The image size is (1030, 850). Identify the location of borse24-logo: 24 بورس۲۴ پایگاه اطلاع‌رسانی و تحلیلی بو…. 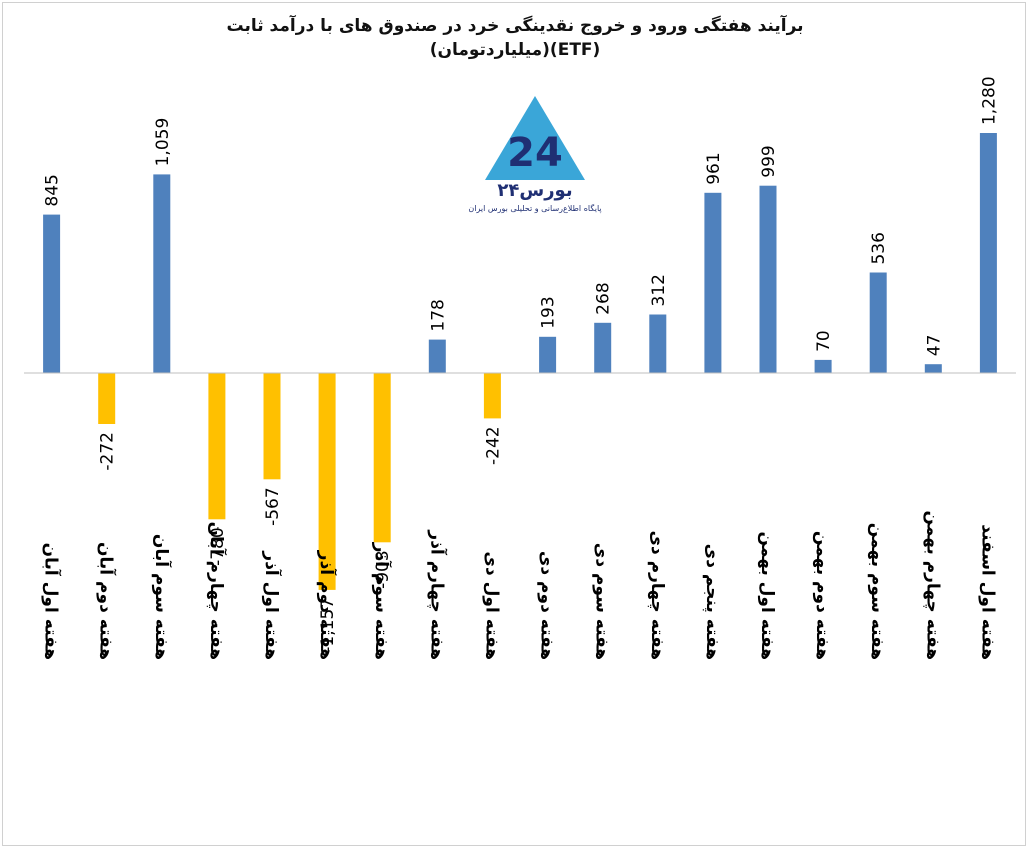
(535, 154).